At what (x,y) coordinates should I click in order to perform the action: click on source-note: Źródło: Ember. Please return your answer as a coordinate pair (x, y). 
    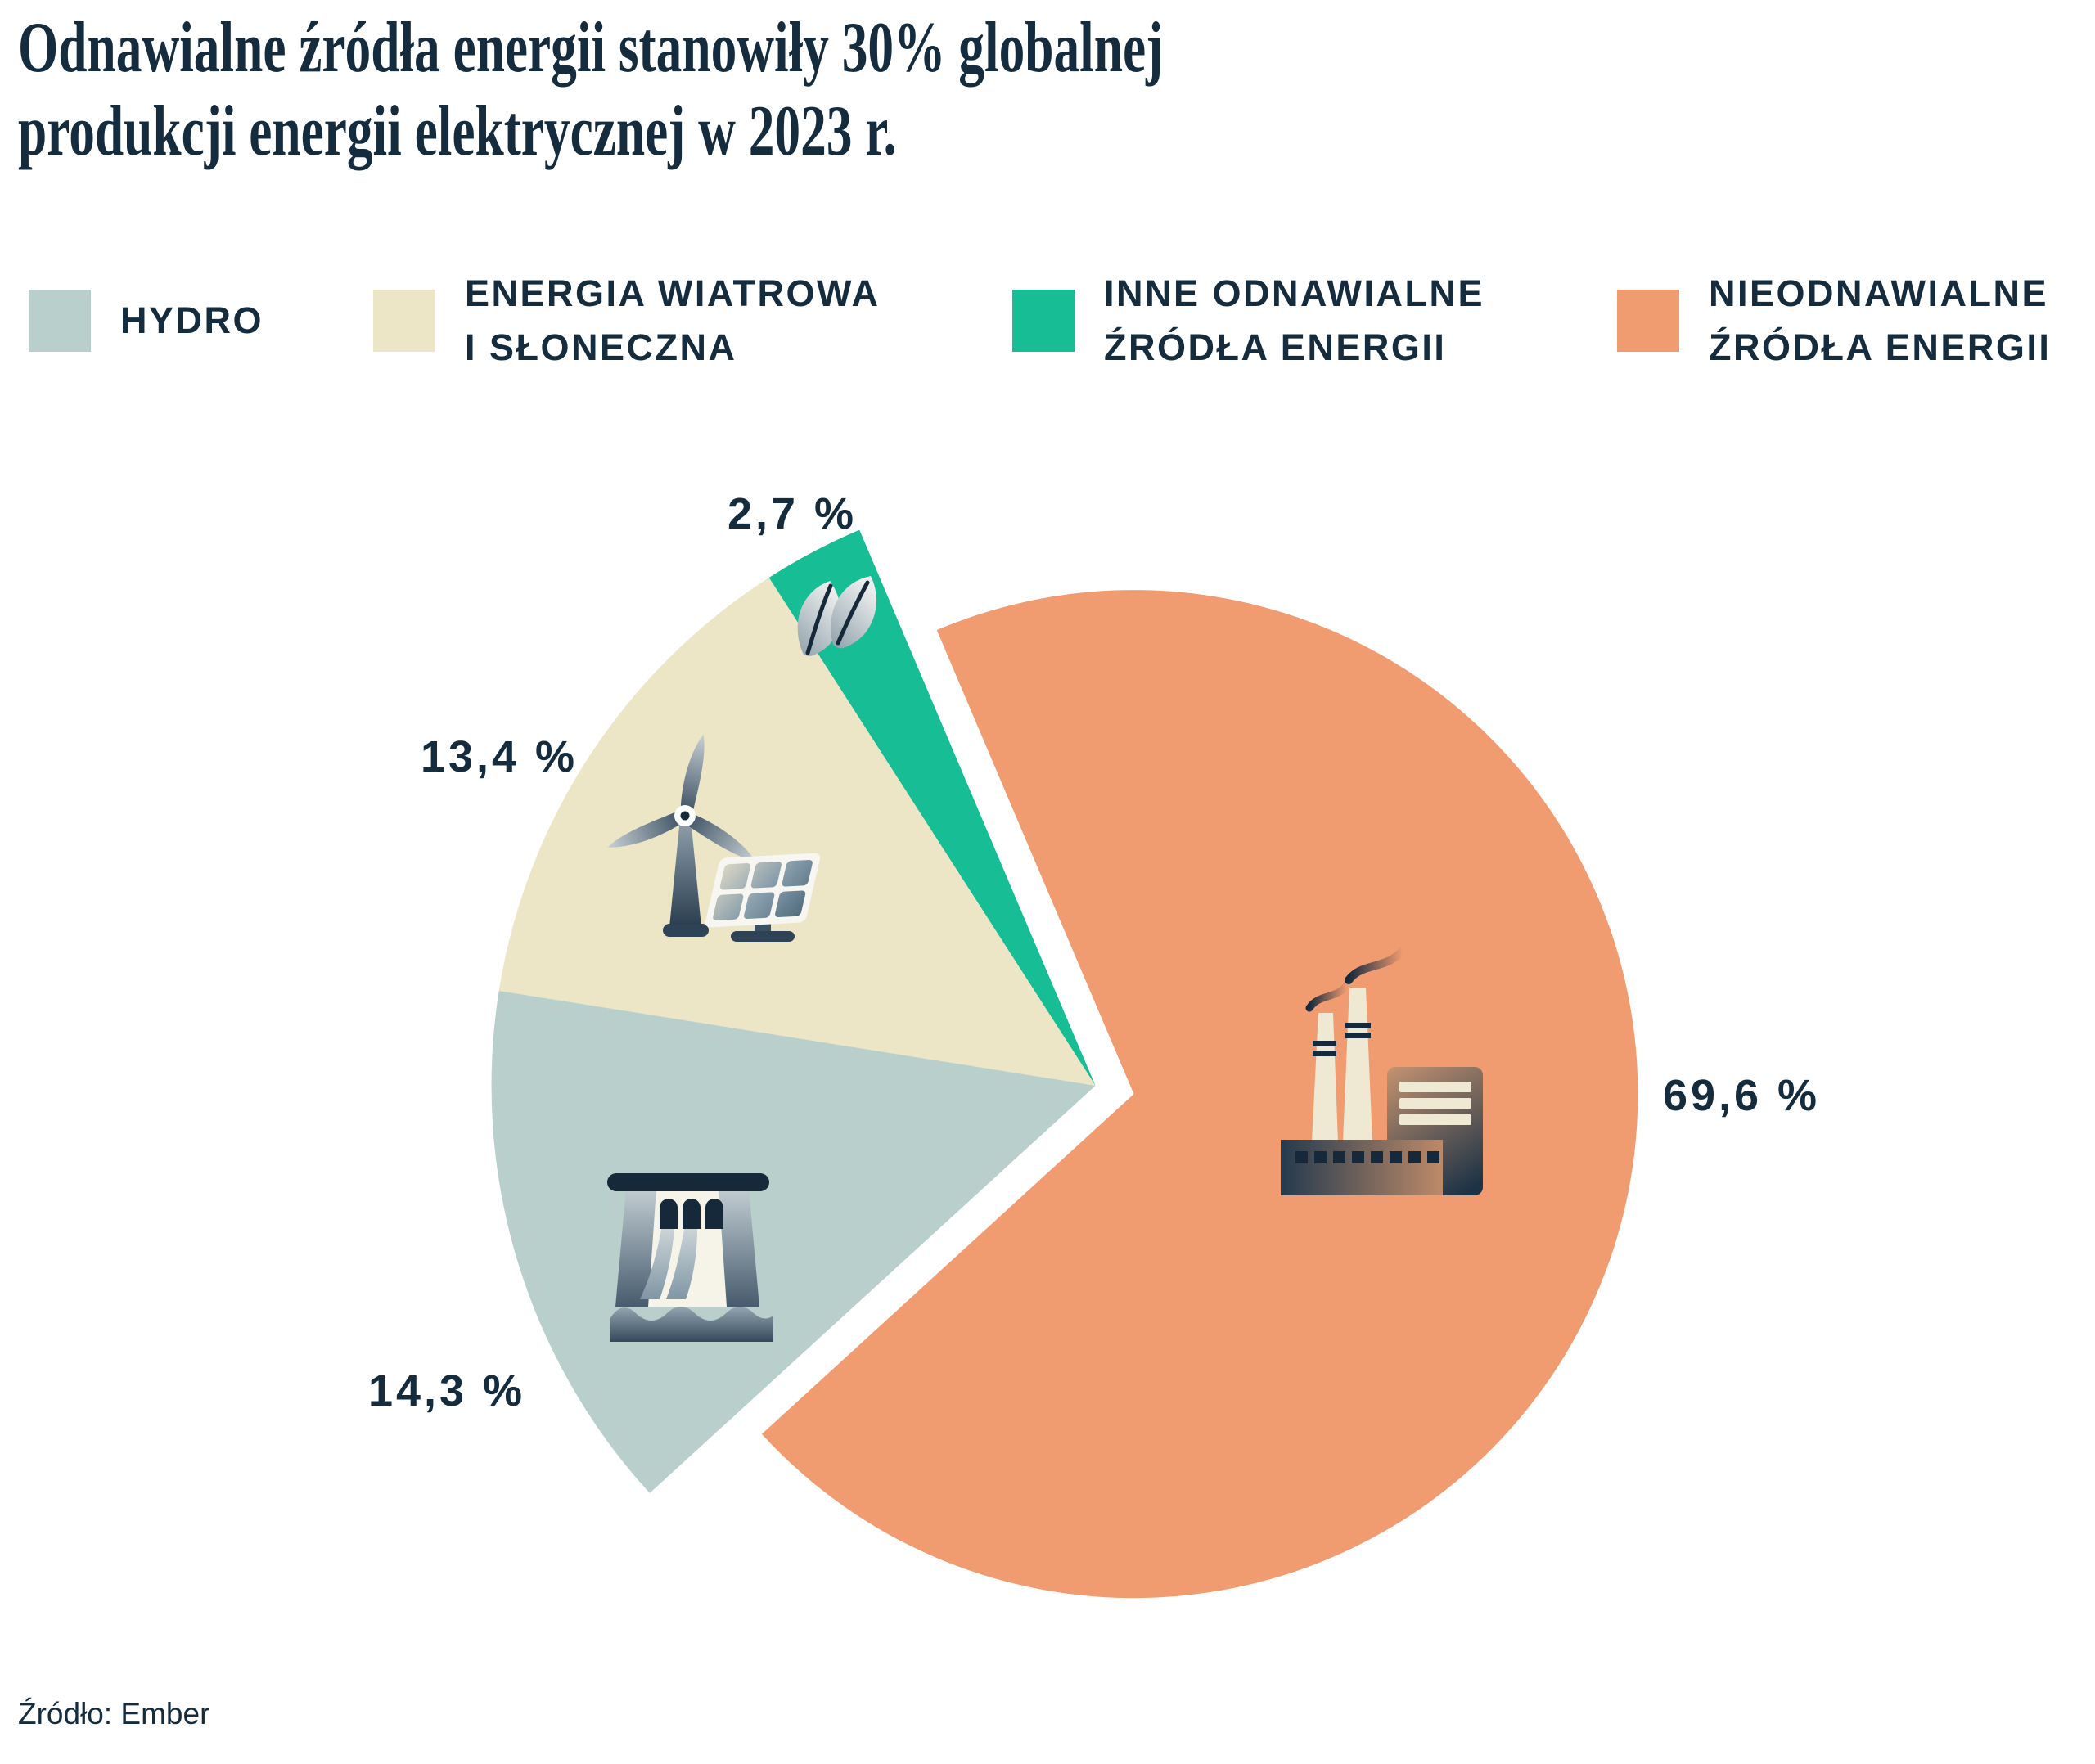
    Looking at the image, I should click on (114, 1714).